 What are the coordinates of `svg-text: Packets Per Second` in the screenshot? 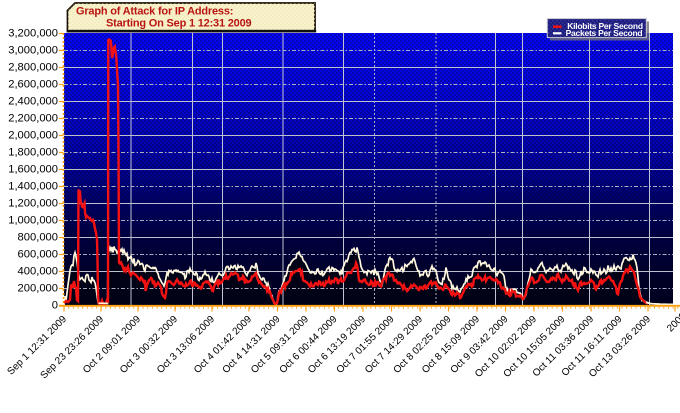 It's located at (604, 33).